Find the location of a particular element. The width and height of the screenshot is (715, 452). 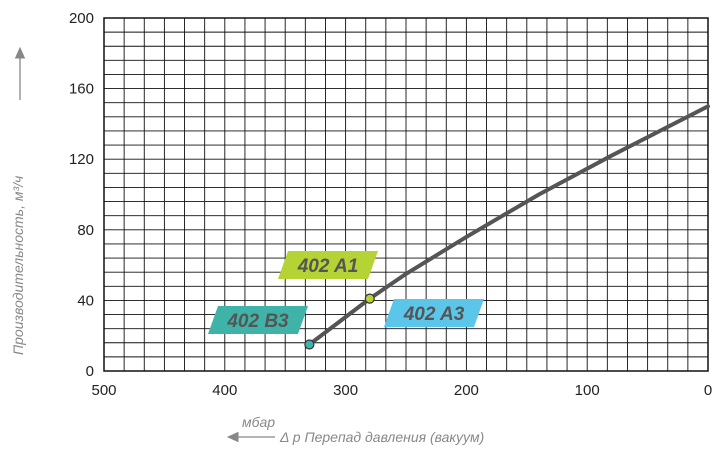

y-tick-labels: 0 40 80 120 160 200 is located at coordinates (81, 195).